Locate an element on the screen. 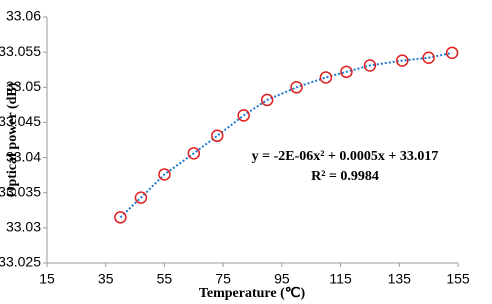 The height and width of the screenshot is (304, 492). x-tick-label: 55 is located at coordinates (165, 279).